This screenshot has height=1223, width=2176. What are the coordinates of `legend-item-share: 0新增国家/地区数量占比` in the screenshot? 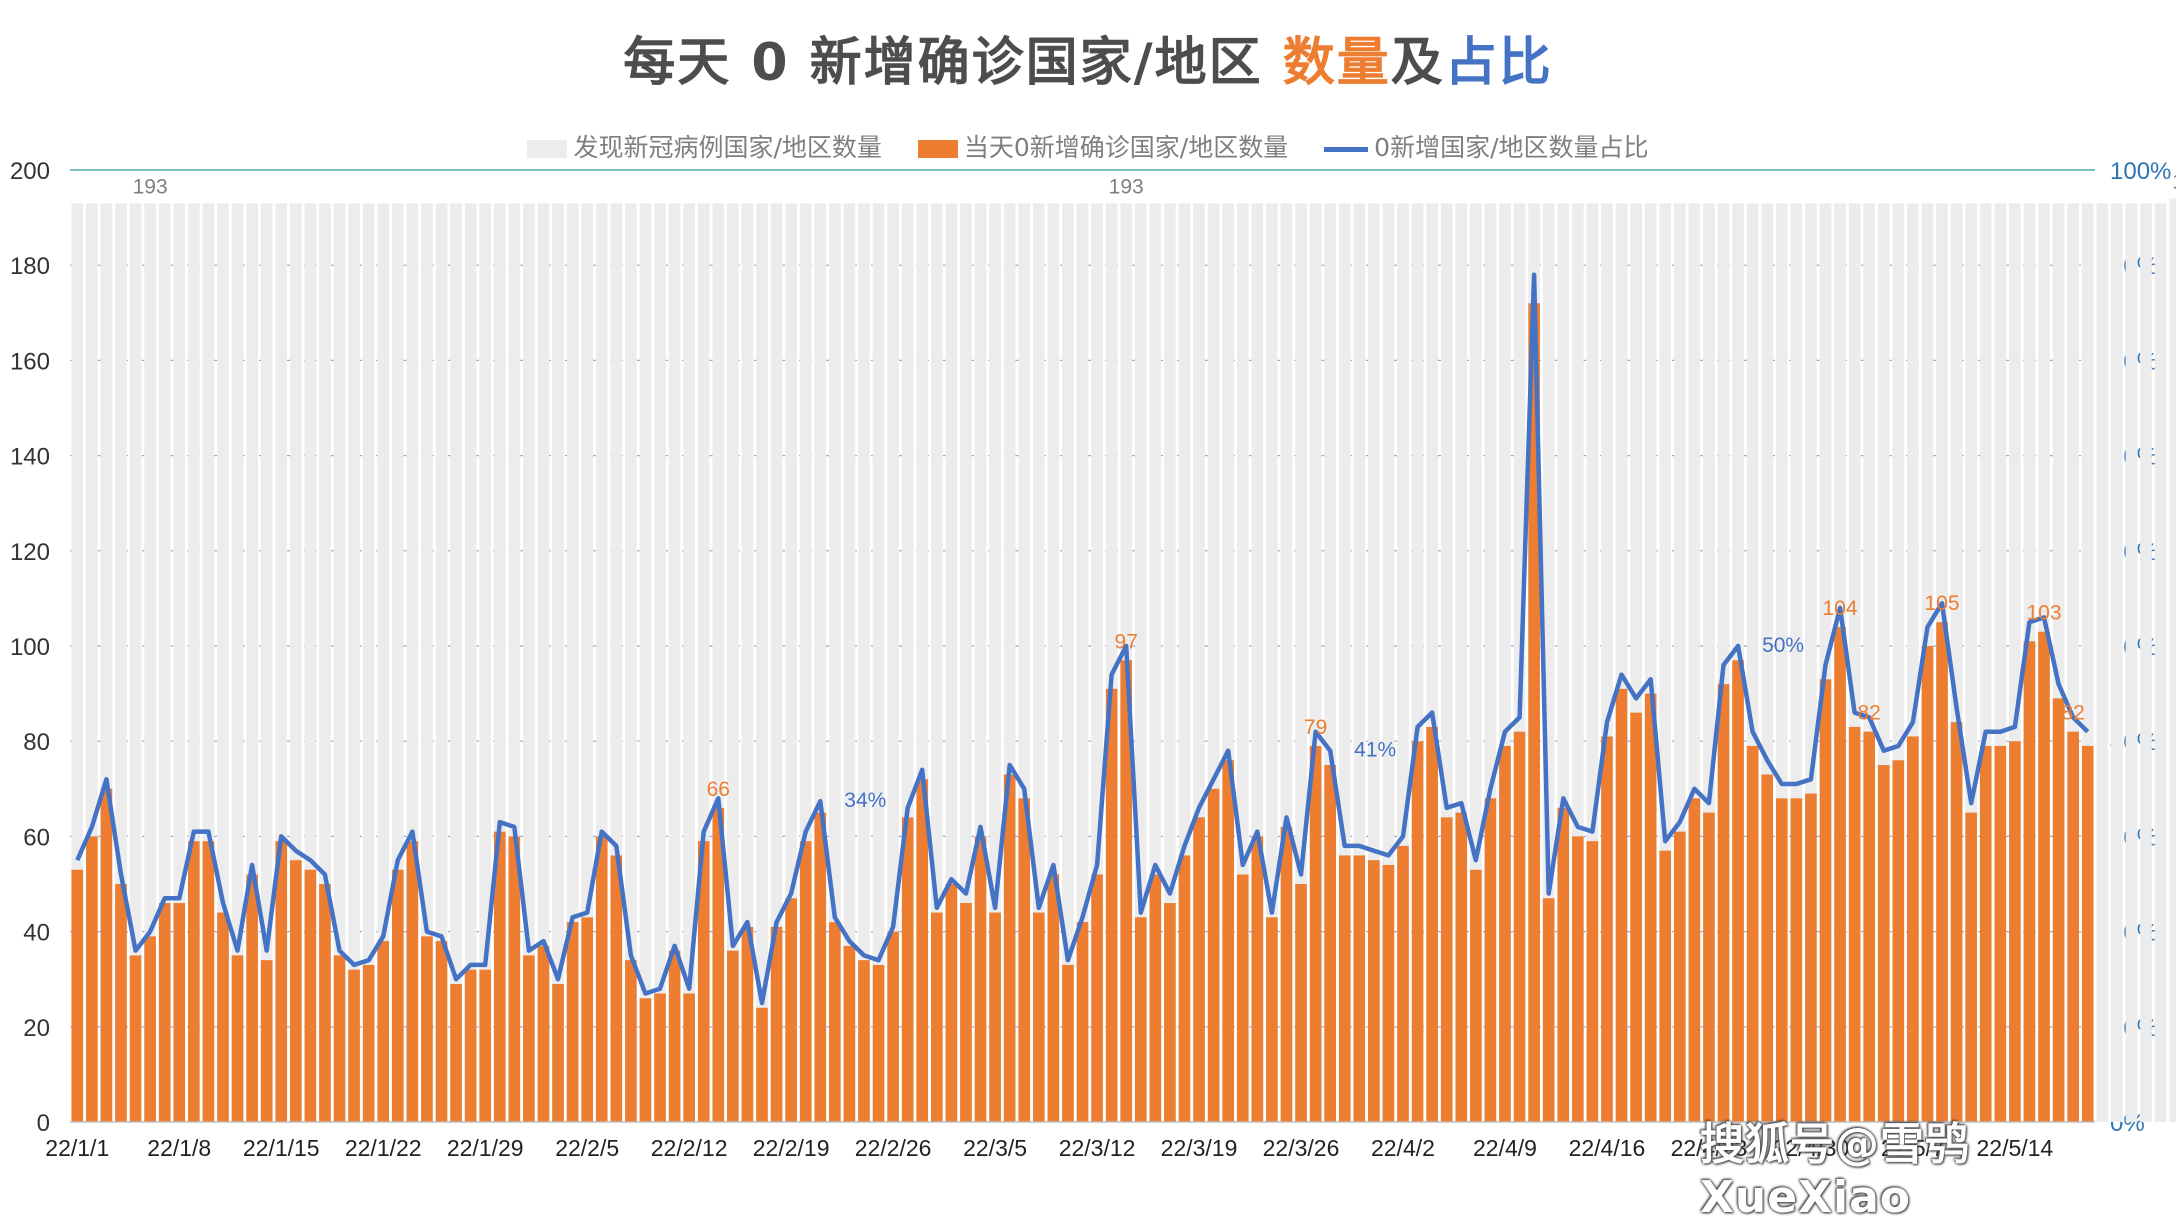 It's located at (1486, 146).